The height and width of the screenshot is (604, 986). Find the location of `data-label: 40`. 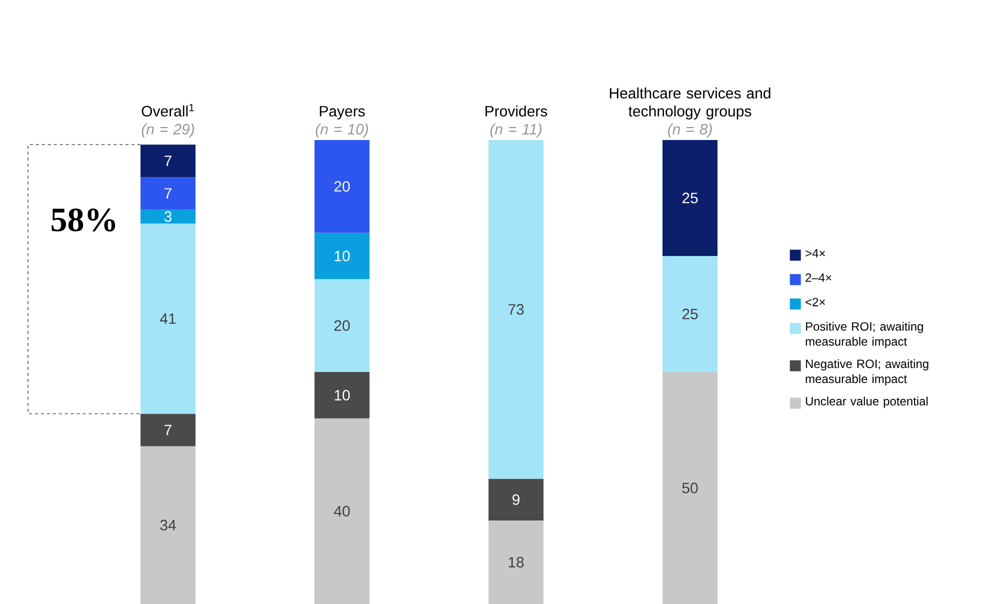

data-label: 40 is located at coordinates (342, 511).